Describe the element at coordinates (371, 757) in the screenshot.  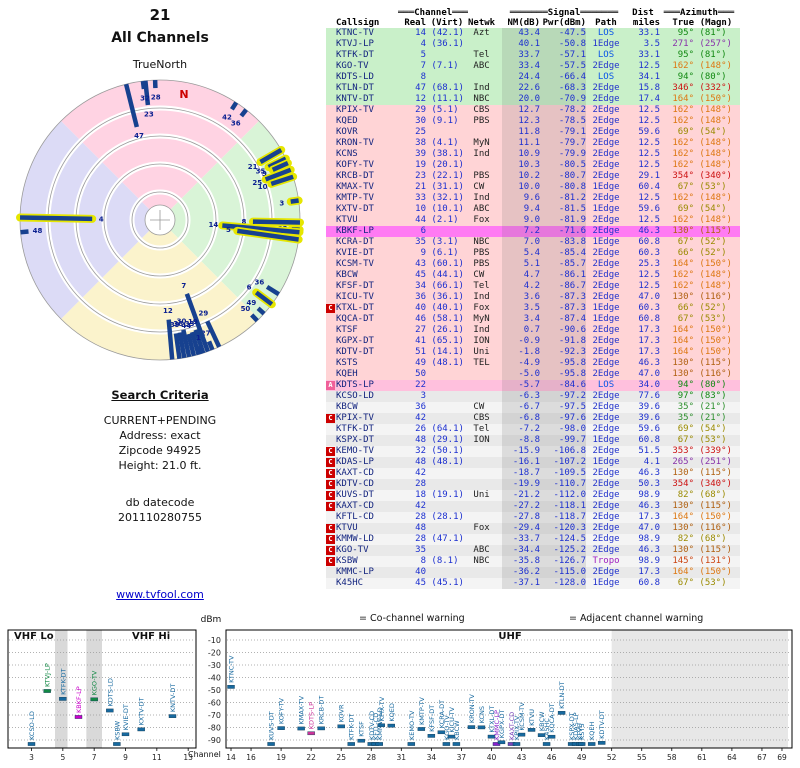
I see `channel-tick-label: 28` at that location.